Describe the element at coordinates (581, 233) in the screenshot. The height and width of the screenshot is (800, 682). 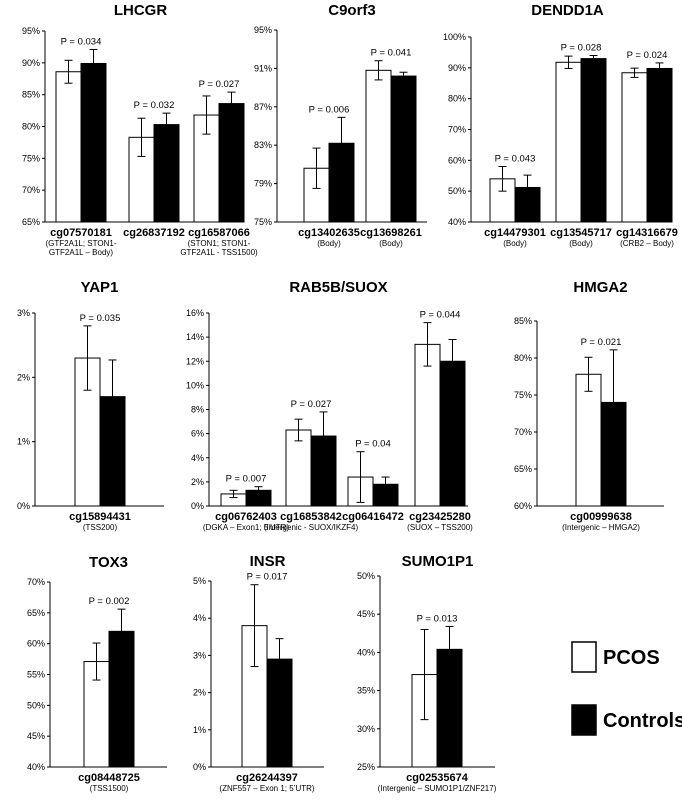
I see `category-label: cg13545717` at that location.